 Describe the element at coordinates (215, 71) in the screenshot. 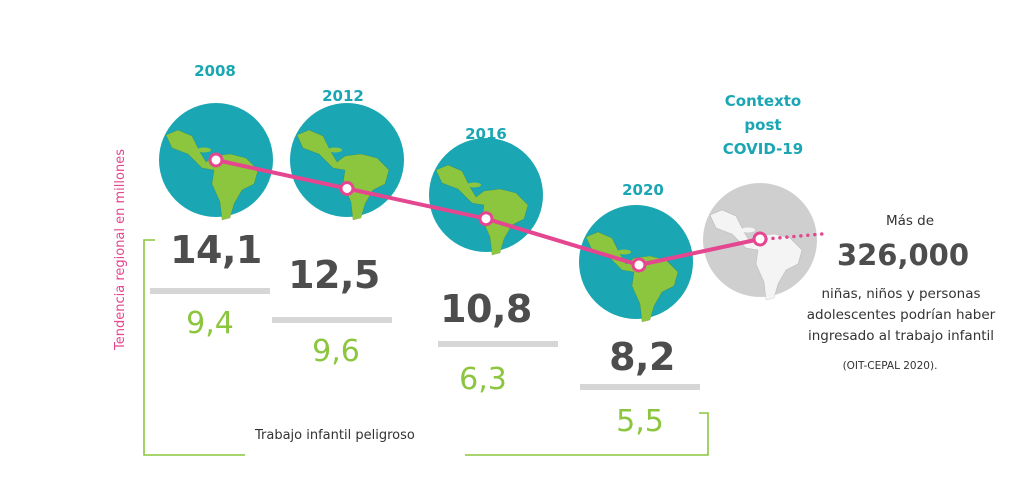

I see `year-label-2008: 2008` at that location.